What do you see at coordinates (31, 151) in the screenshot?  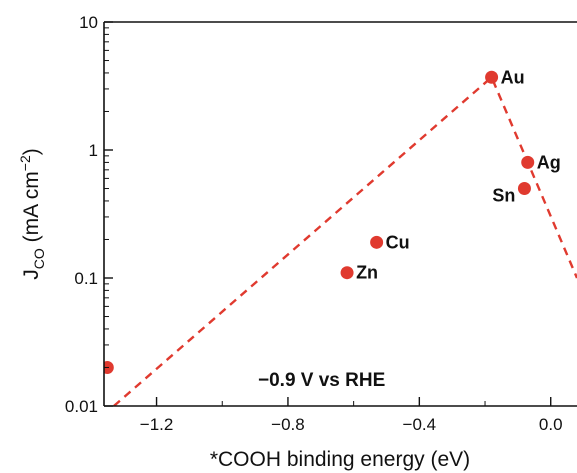 I see `y-axis-title-close: )` at bounding box center [31, 151].